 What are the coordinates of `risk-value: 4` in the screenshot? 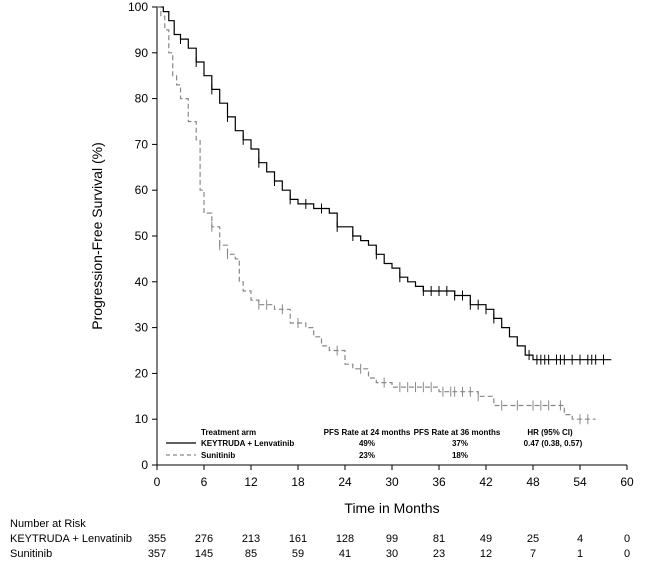 It's located at (580, 539).